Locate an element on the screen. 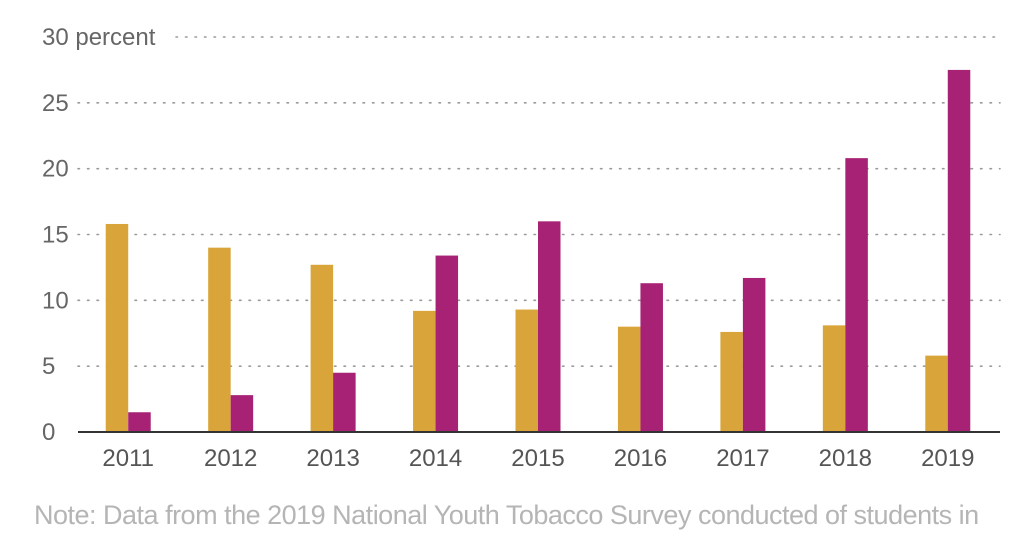  bar-series-1-2018 is located at coordinates (834, 378).